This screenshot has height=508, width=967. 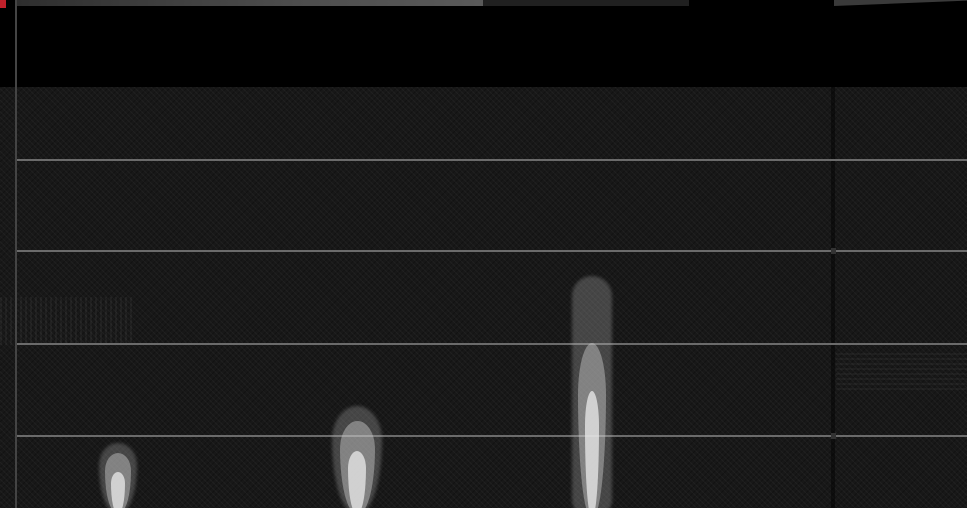 What do you see at coordinates (3, 4) in the screenshot?
I see `health-marker-icon` at bounding box center [3, 4].